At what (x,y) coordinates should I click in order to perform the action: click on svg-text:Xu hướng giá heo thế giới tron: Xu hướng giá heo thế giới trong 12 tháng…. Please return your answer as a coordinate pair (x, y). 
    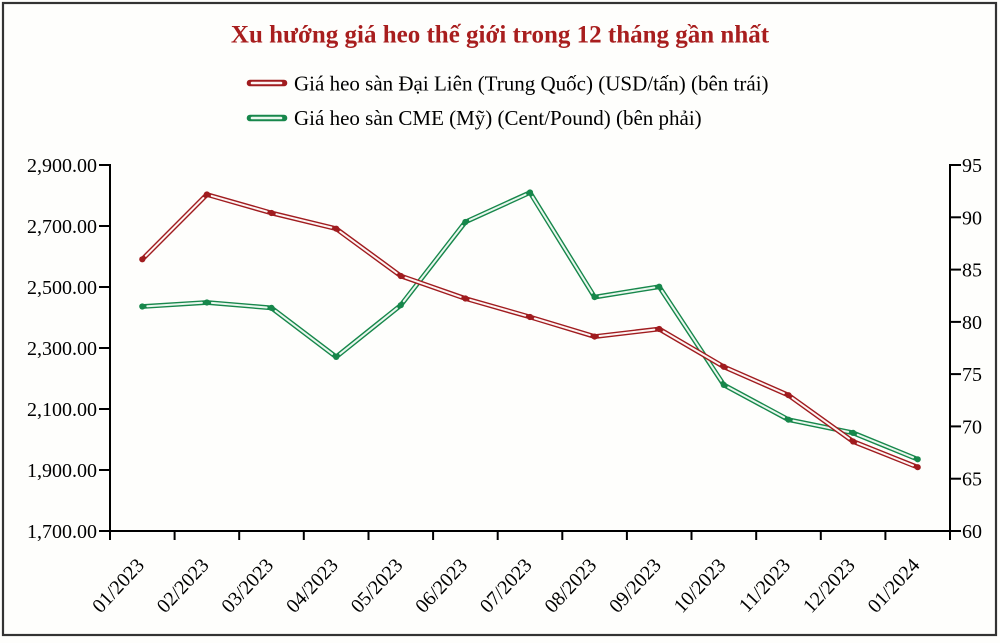
    Looking at the image, I should click on (500, 35).